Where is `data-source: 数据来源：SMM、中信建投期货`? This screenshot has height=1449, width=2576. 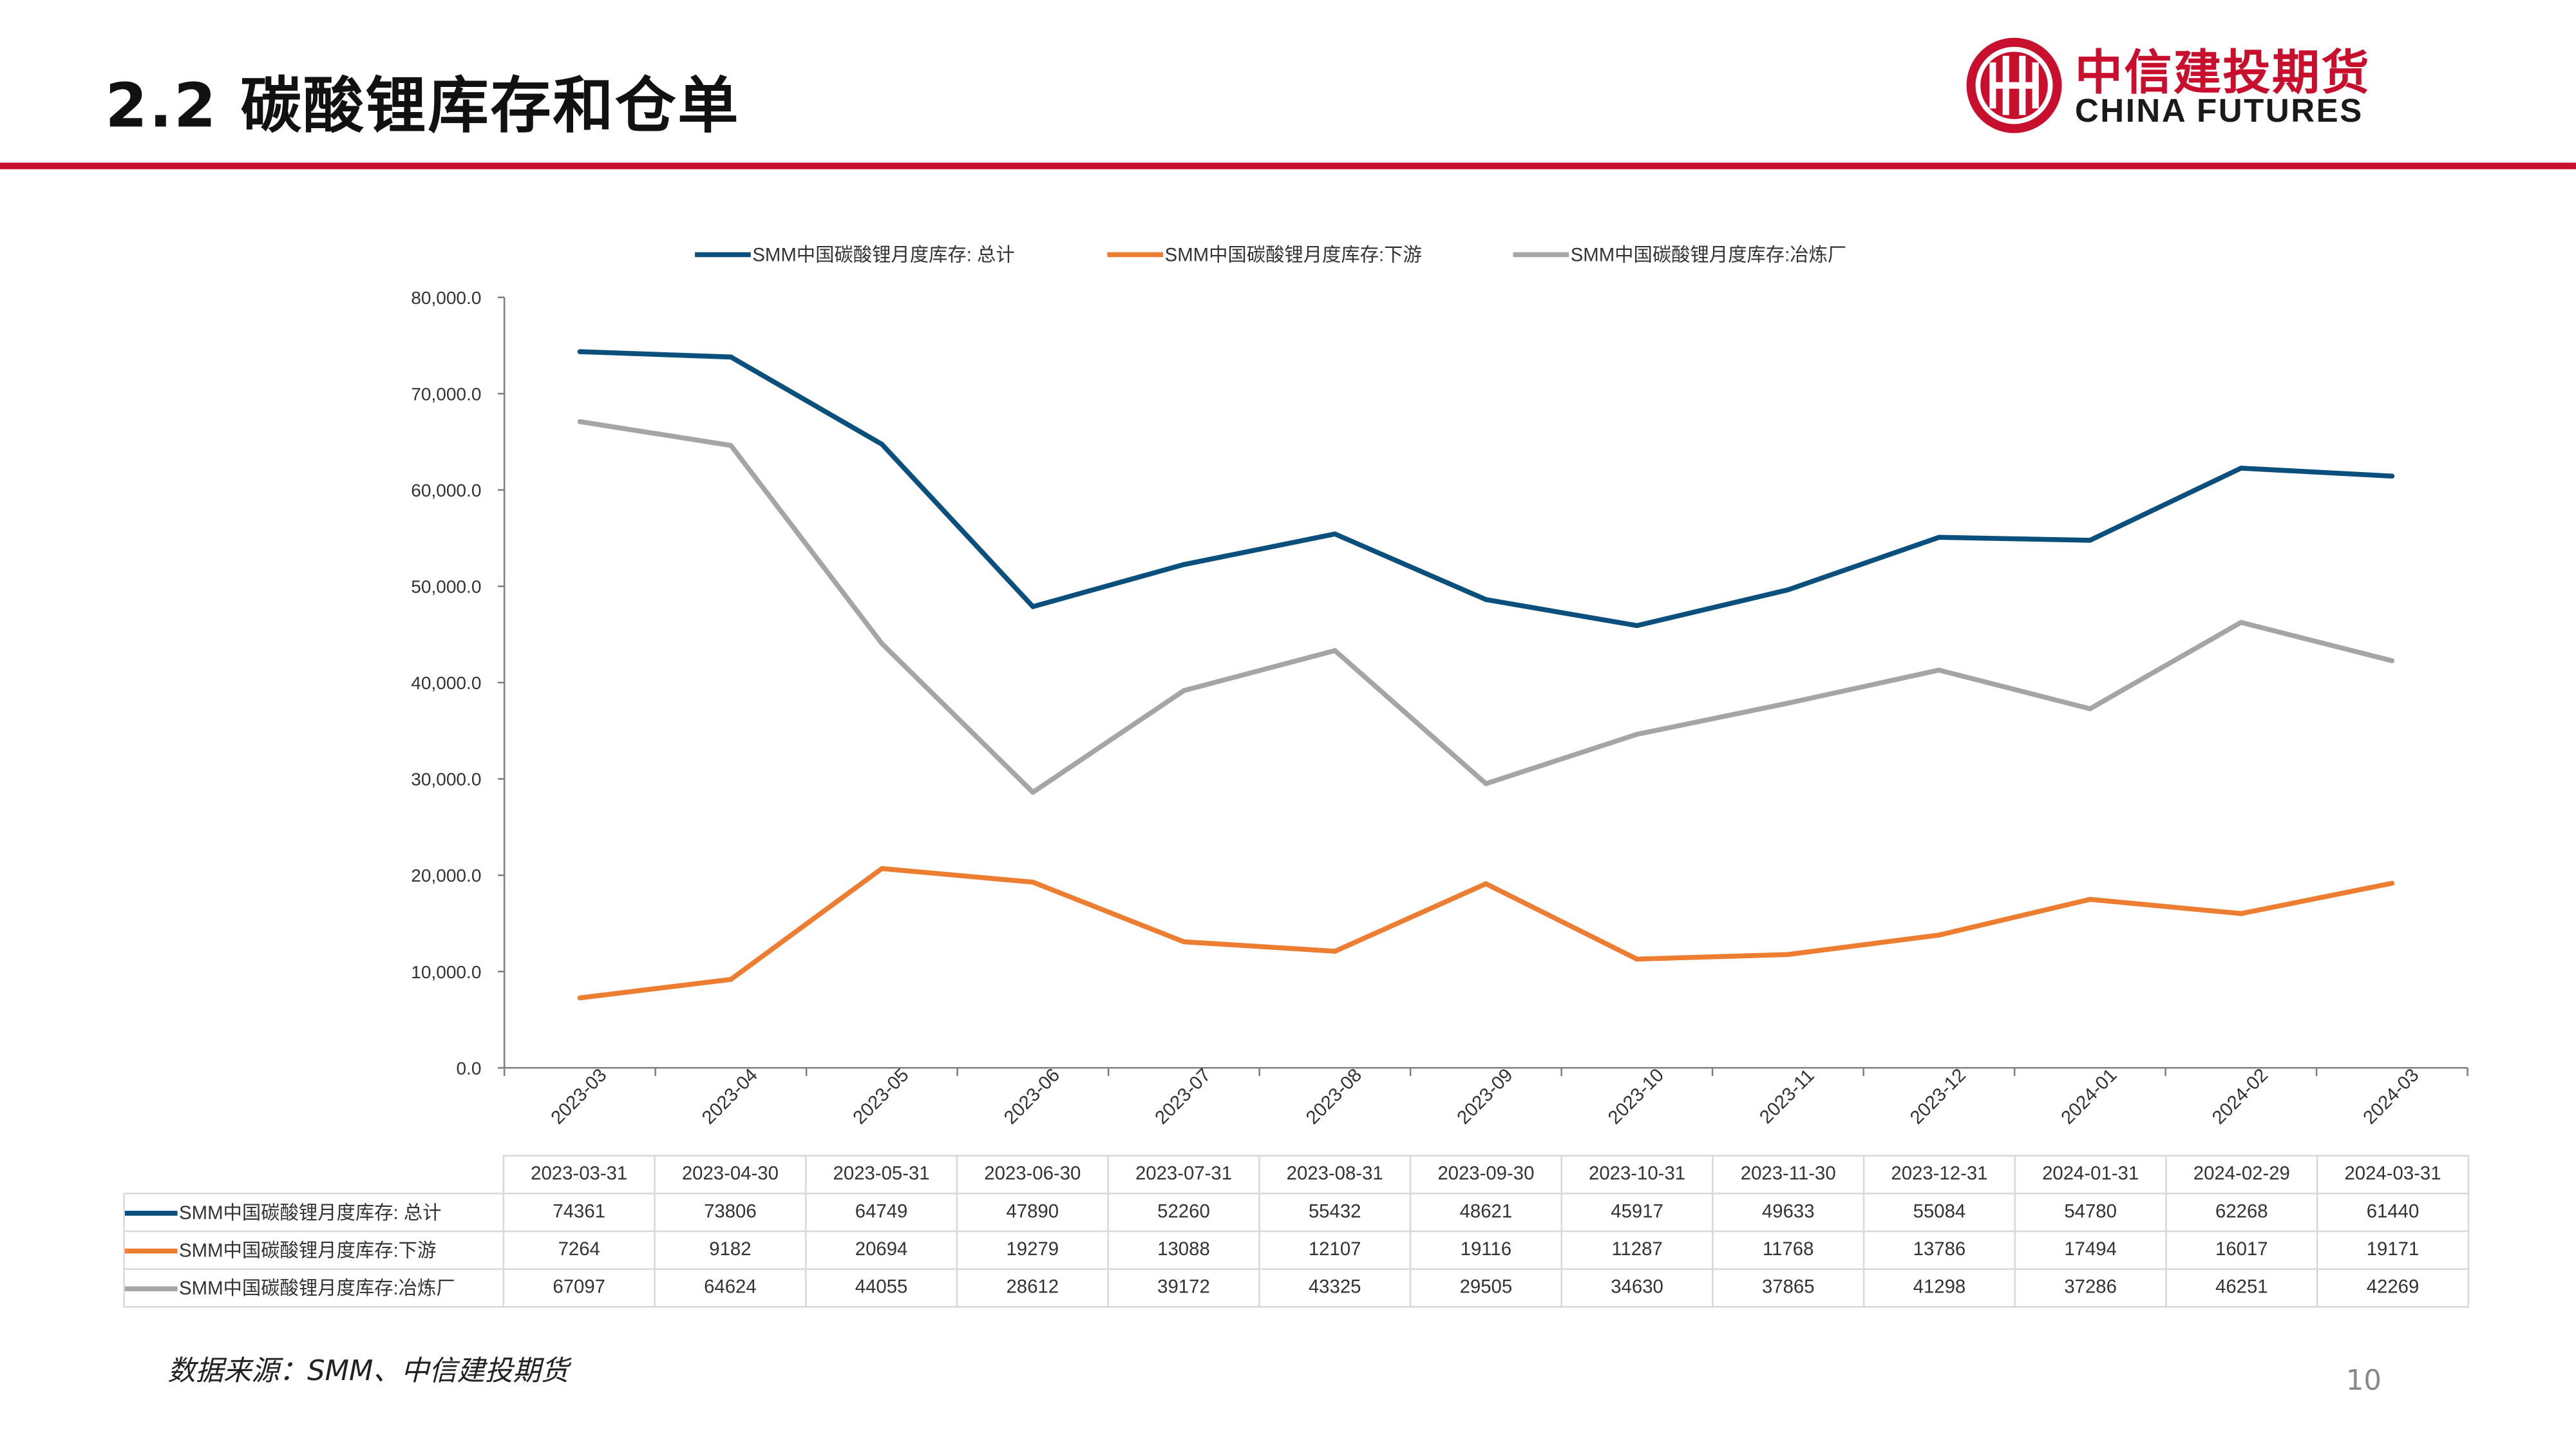
data-source: 数据来源：SMM、中信建投期货 is located at coordinates (368, 1372).